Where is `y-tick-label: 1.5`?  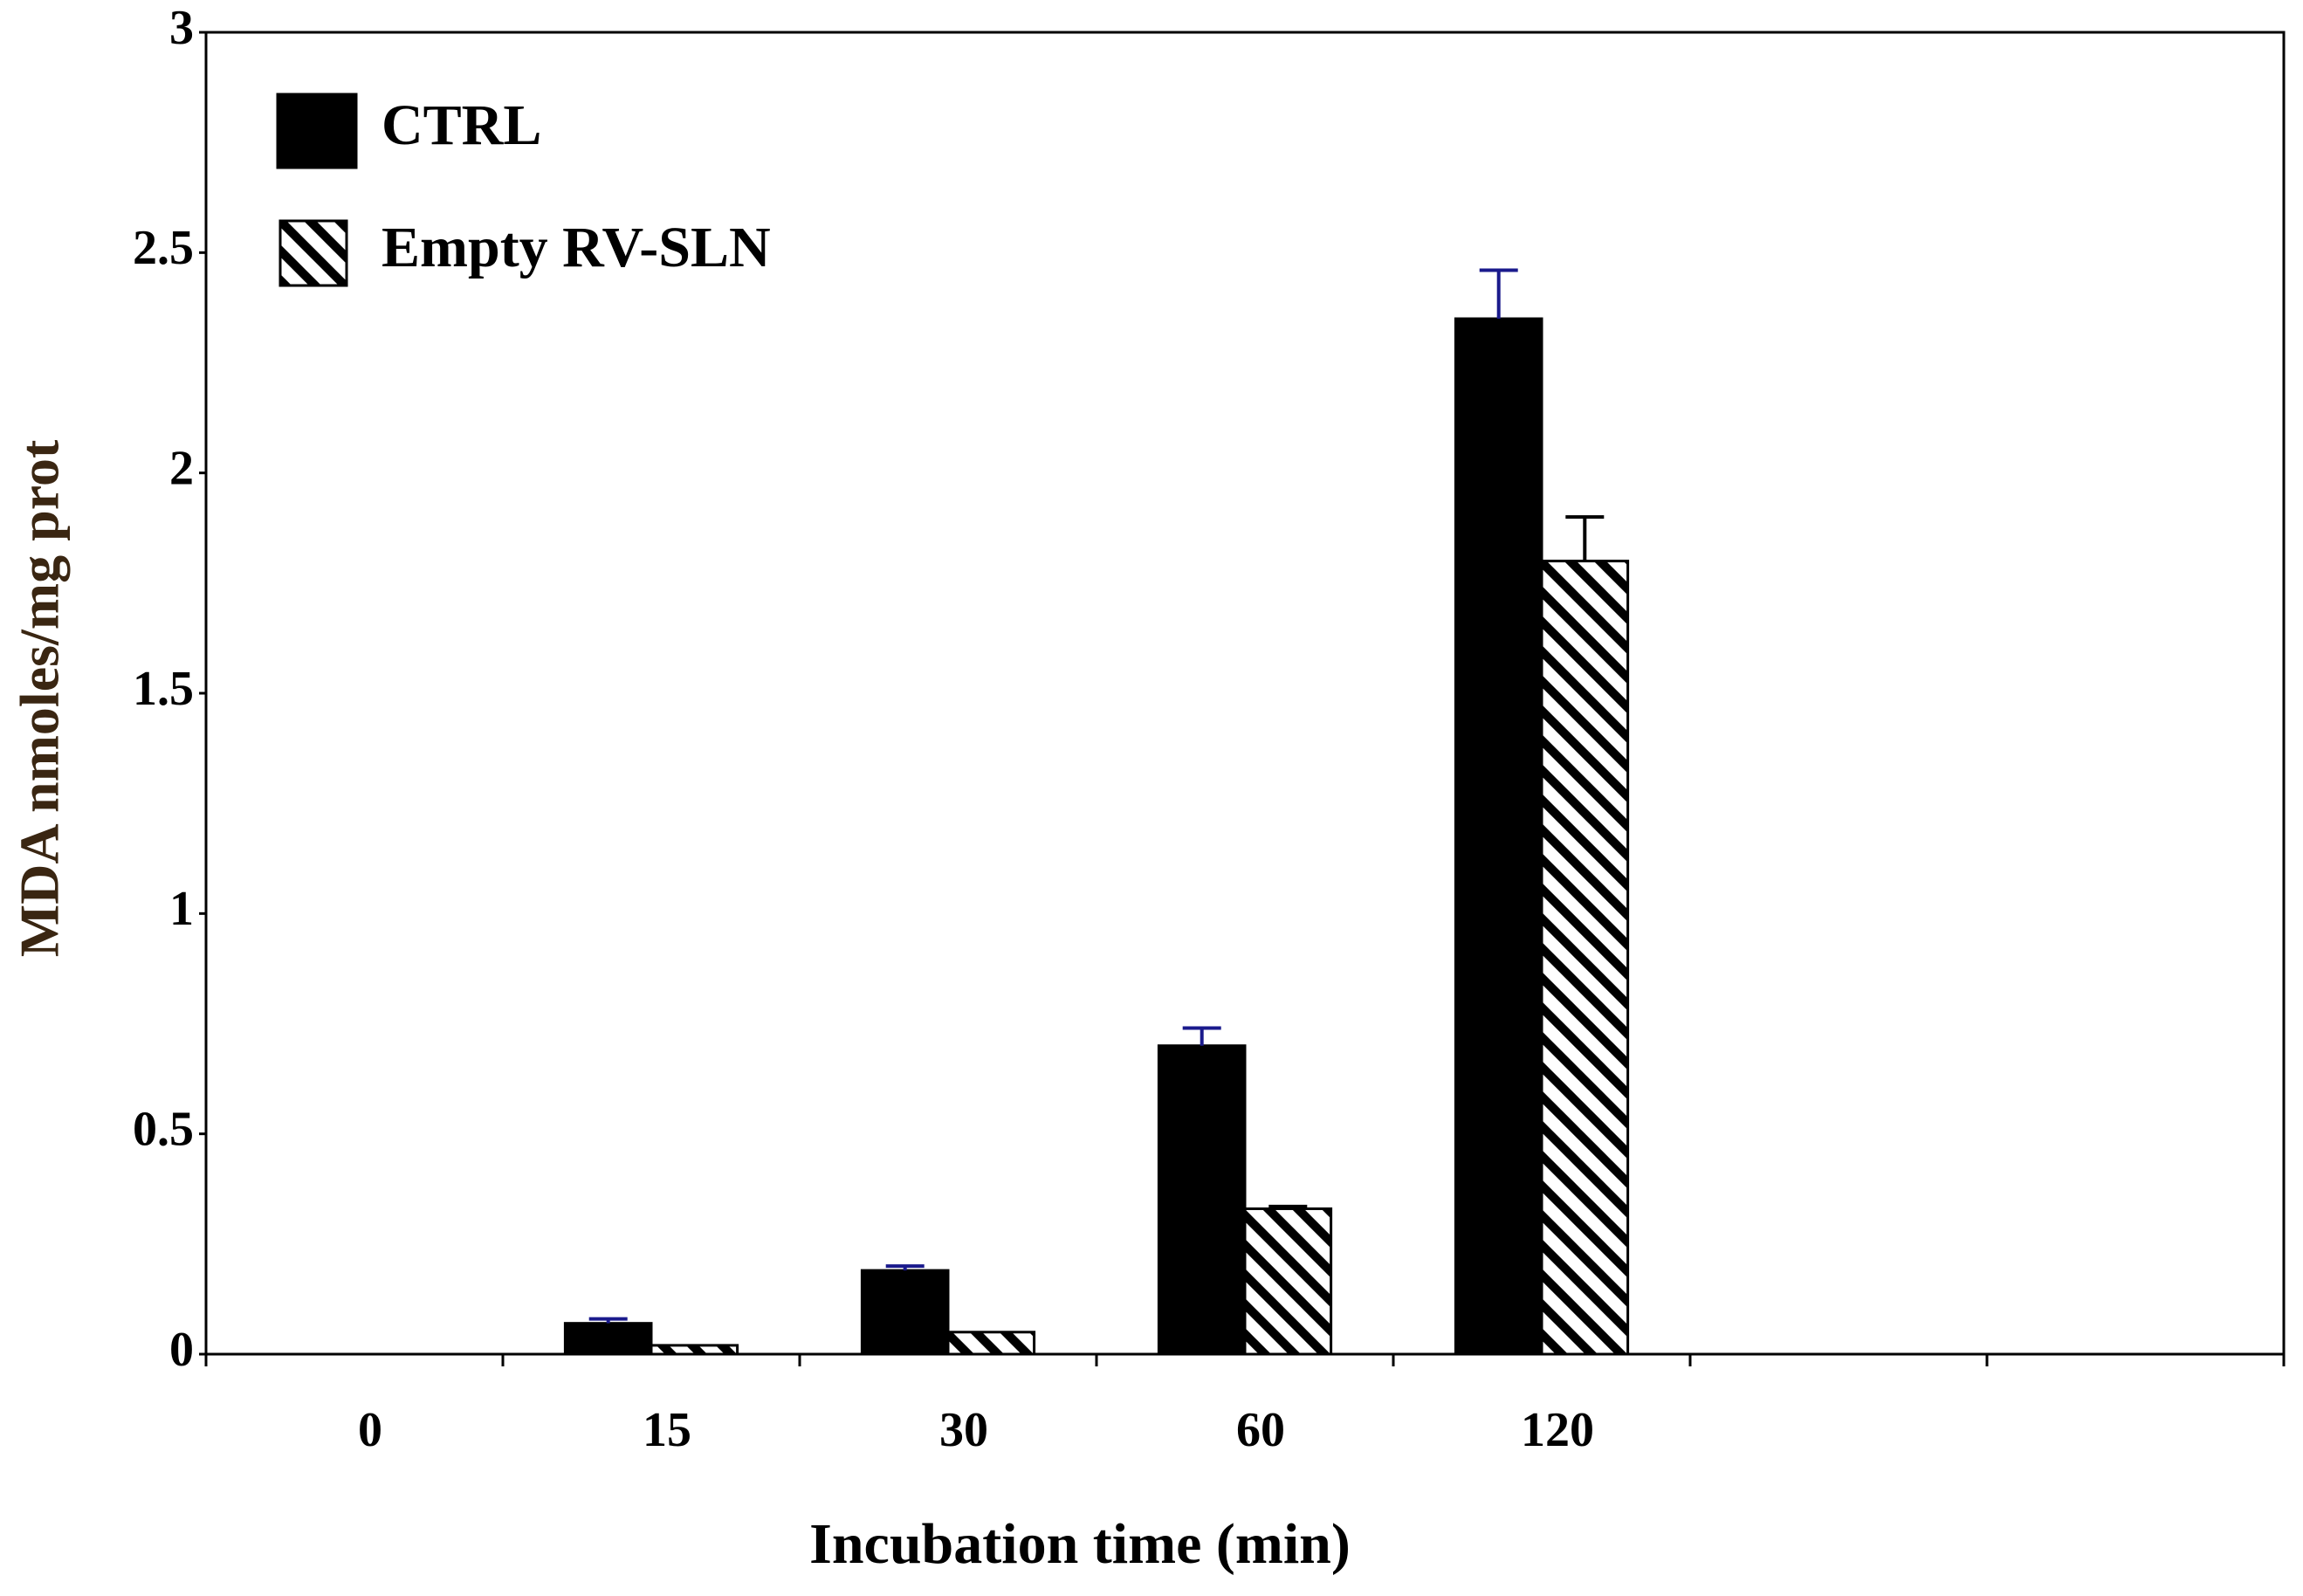
y-tick-label: 1.5 is located at coordinates (164, 689).